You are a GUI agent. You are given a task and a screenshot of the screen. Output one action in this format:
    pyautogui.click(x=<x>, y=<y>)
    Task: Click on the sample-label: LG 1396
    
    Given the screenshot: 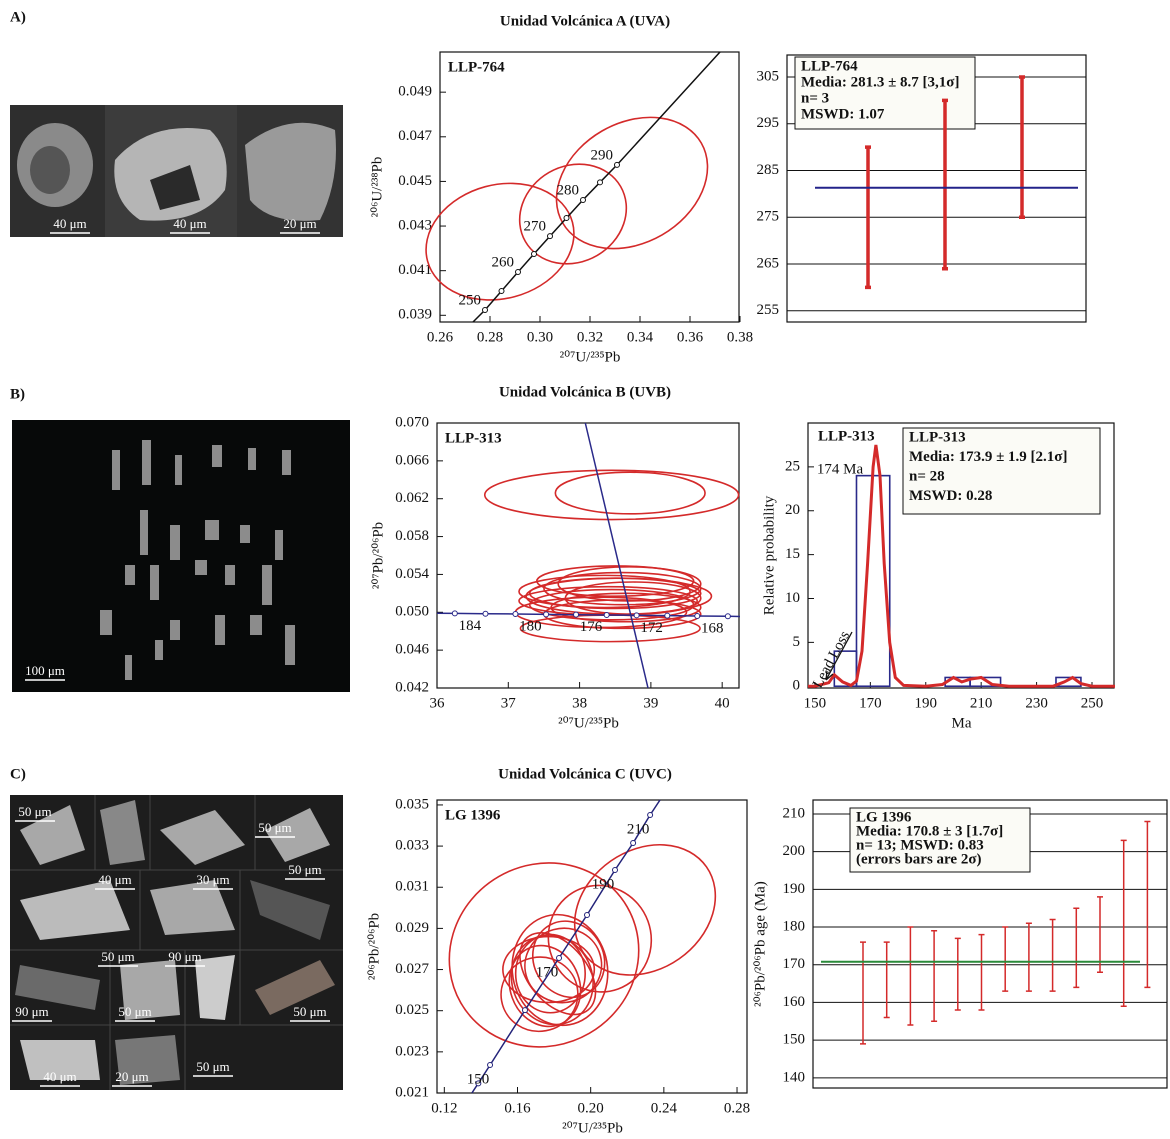 What is the action you would take?
    pyautogui.click(x=473, y=815)
    